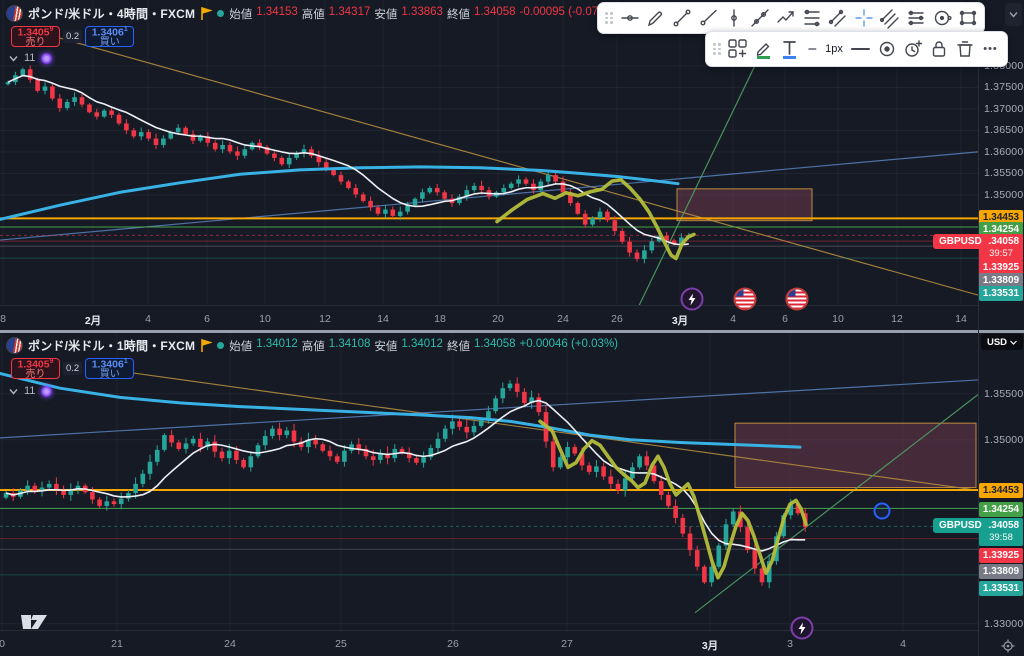 The image size is (1024, 656). What do you see at coordinates (737, 49) in the screenshot?
I see `add-template-button` at bounding box center [737, 49].